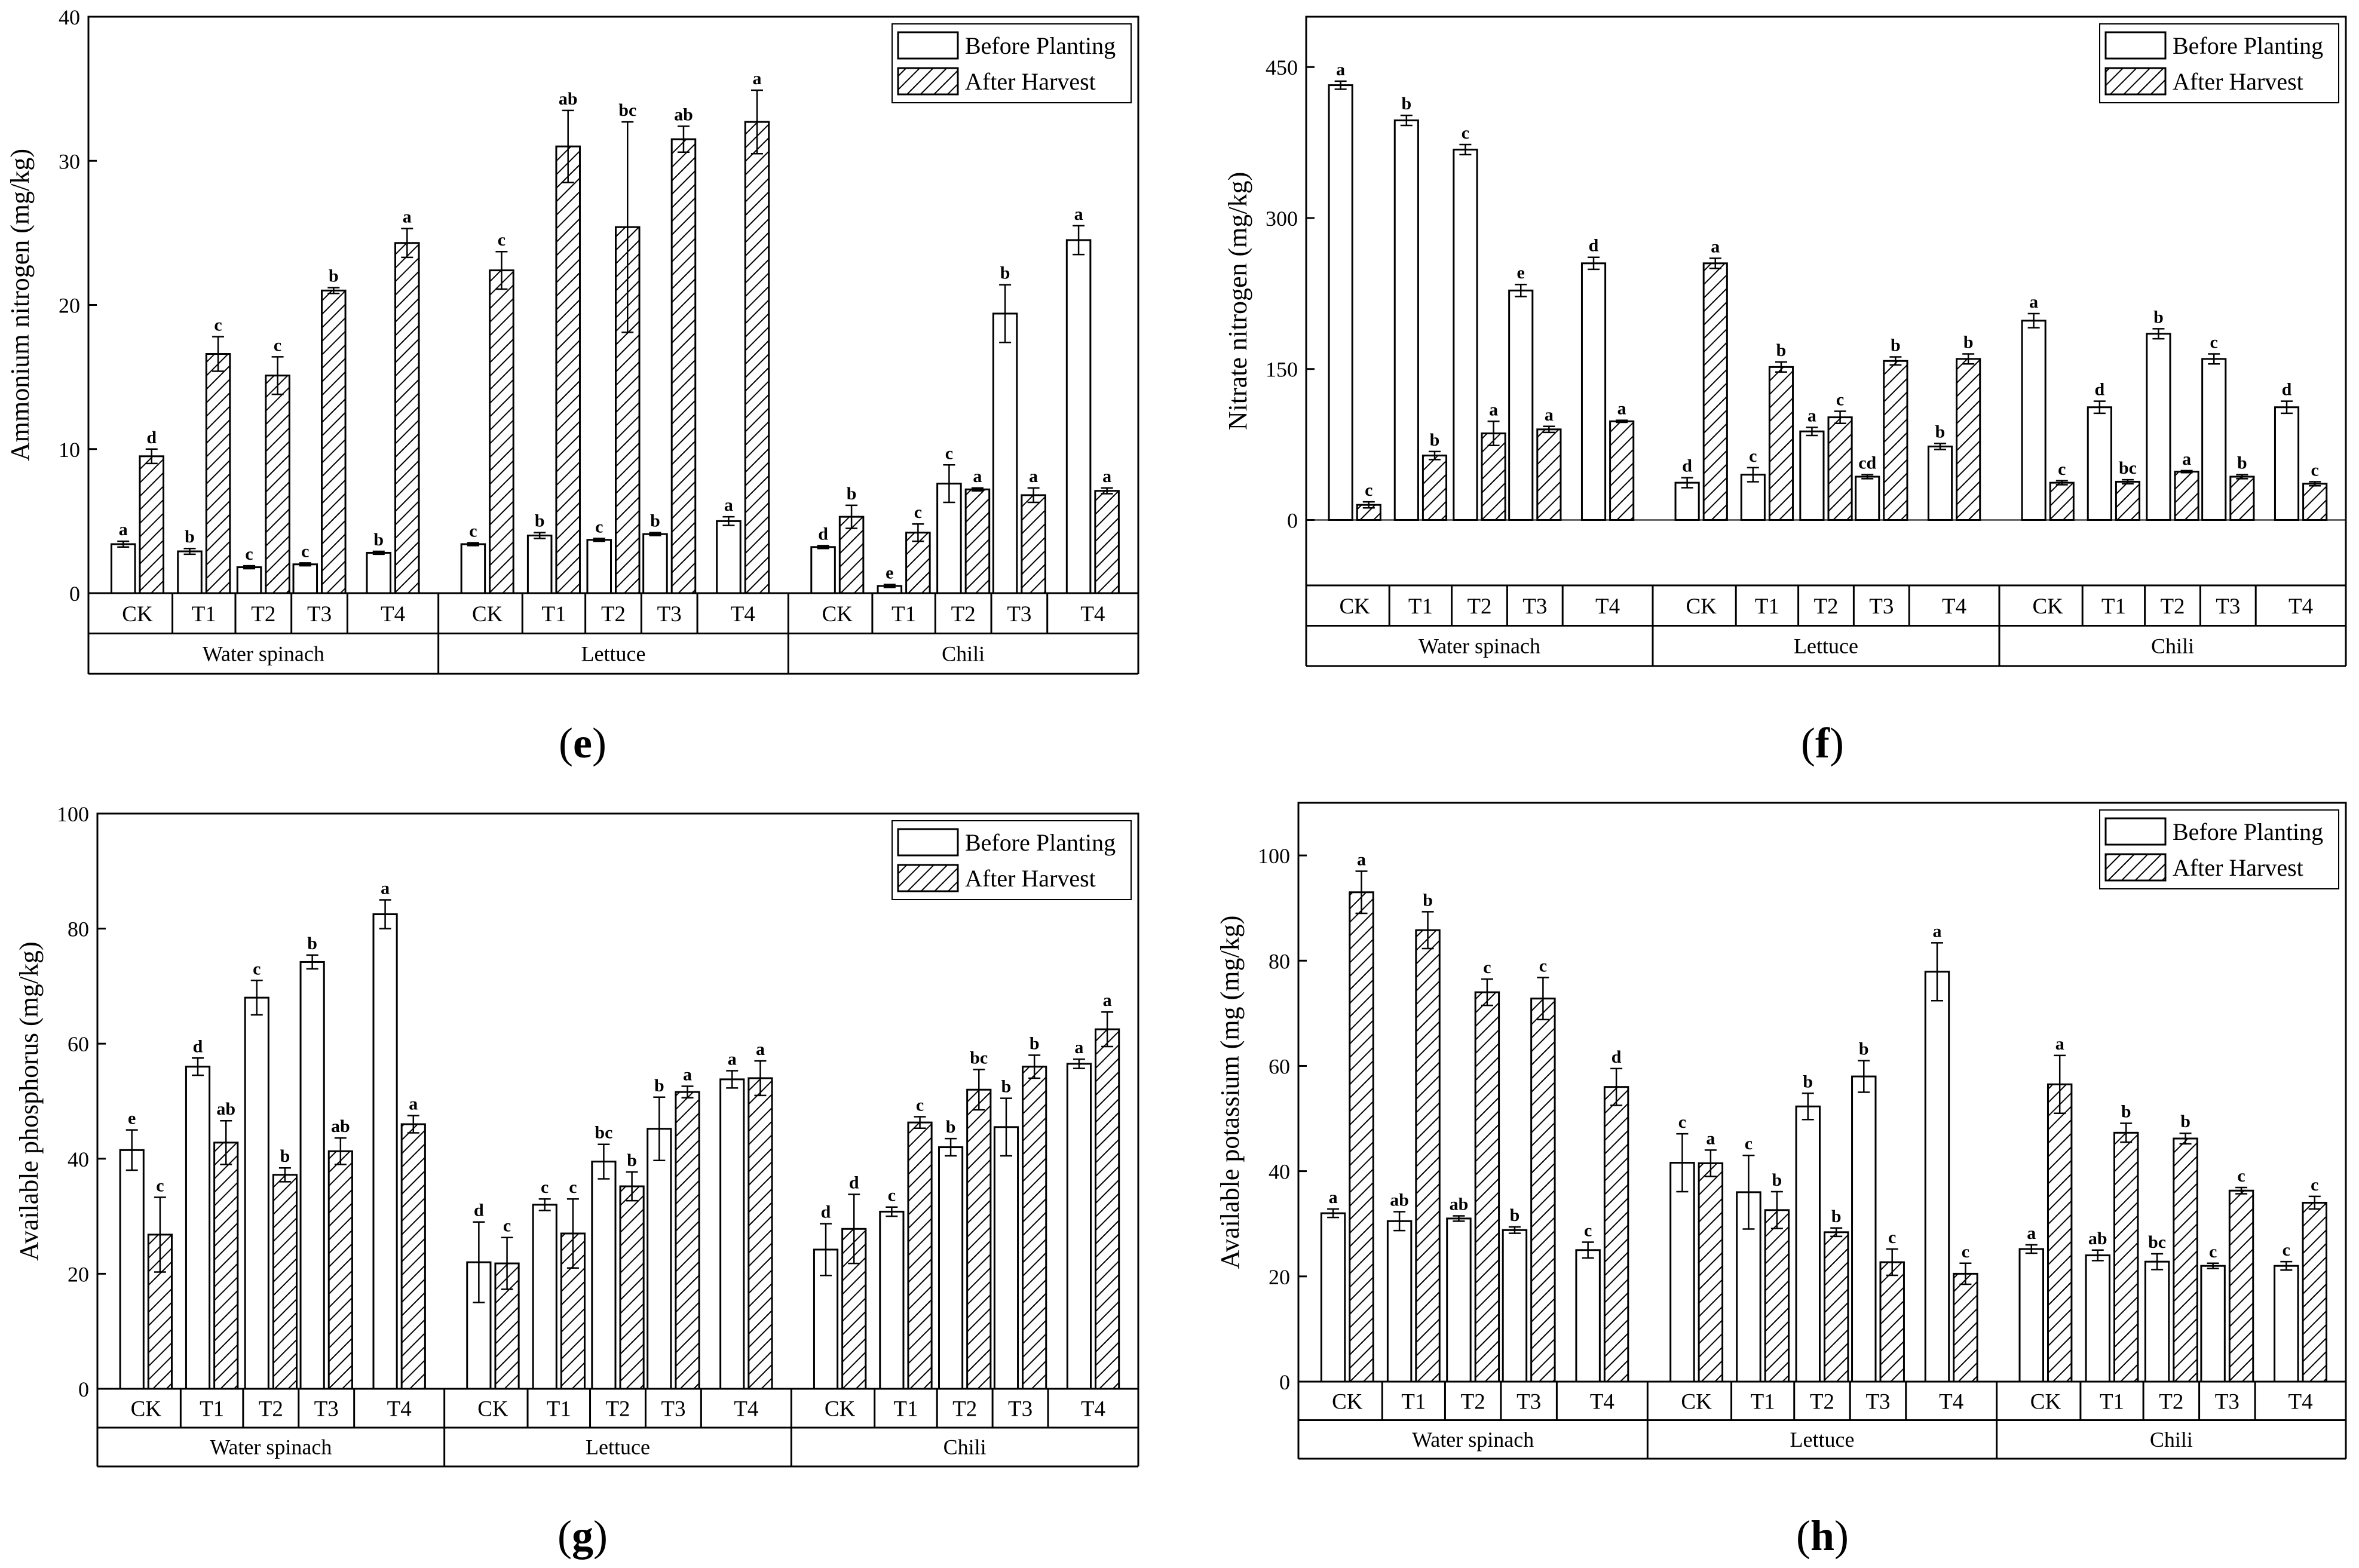 The height and width of the screenshot is (1568, 2359). I want to click on y-tick-label: 80, so click(1279, 961).